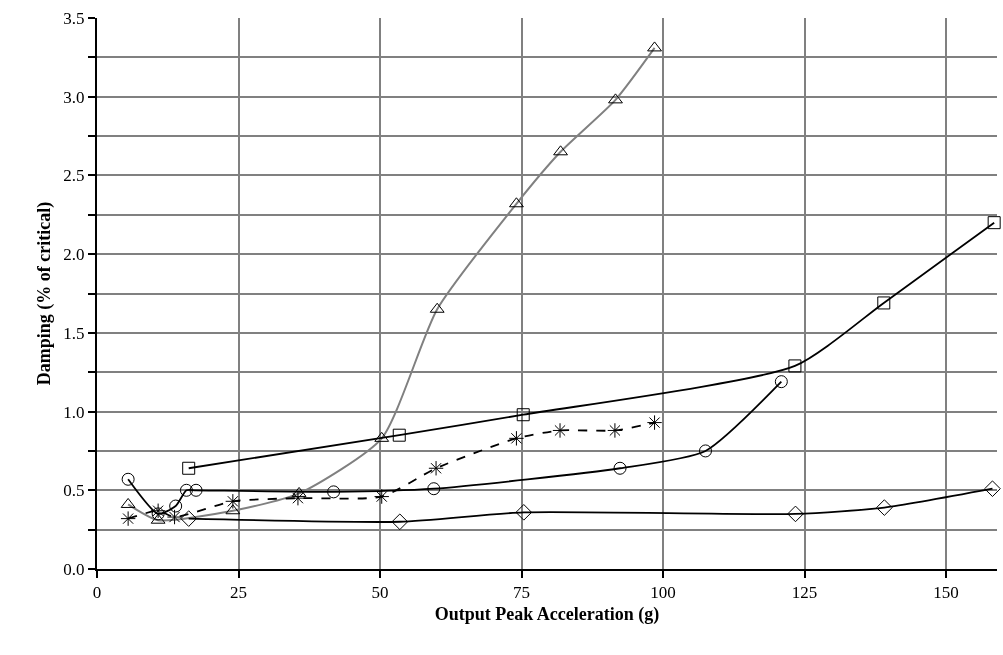 The width and height of the screenshot is (1003, 655). Describe the element at coordinates (74, 97) in the screenshot. I see `y-tick-label: 3.0` at that location.